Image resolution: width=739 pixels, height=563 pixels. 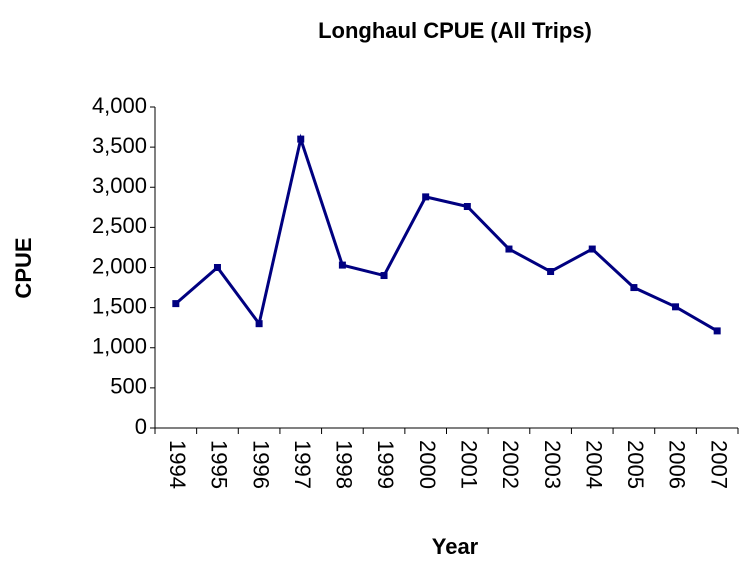 I want to click on y-tick-label: 0, so click(x=141, y=426).